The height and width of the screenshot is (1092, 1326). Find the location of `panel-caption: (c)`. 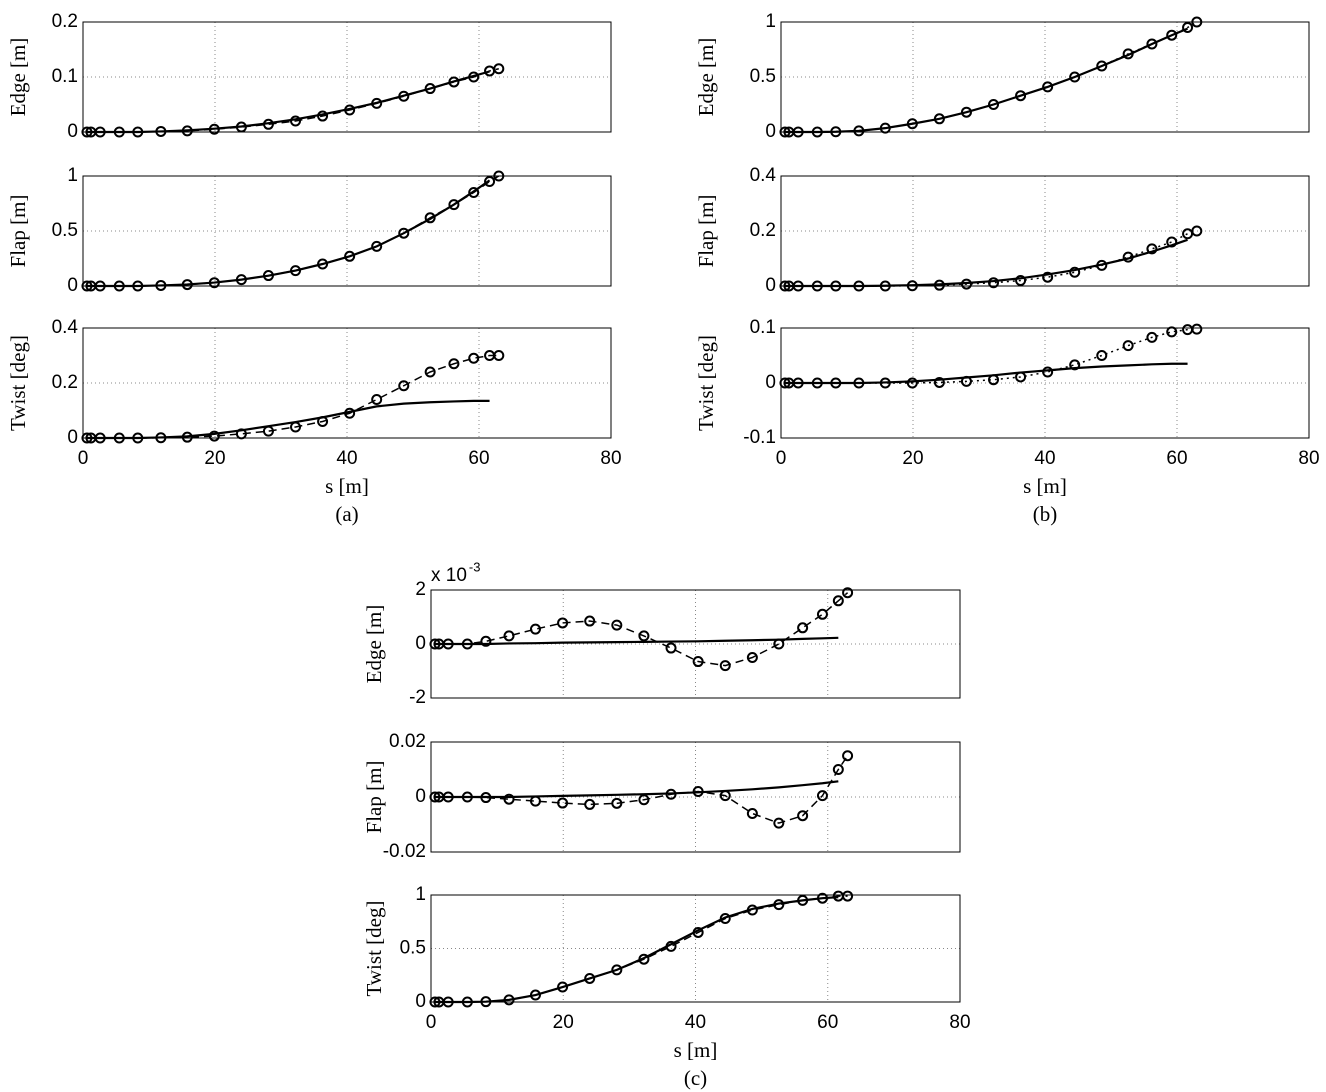

panel-caption: (c) is located at coordinates (695, 1078).